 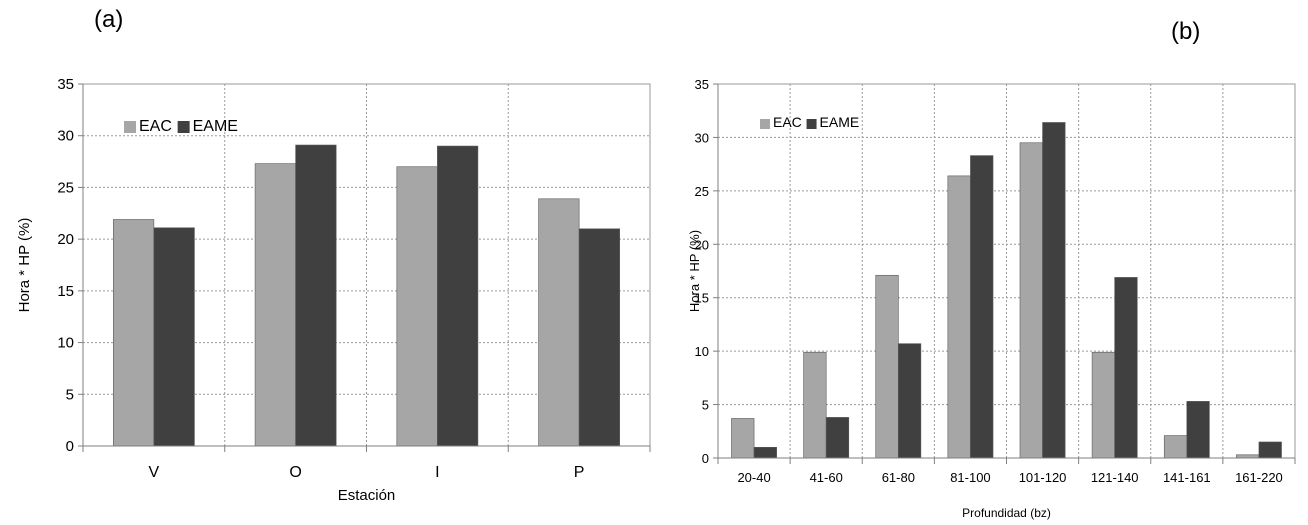 I want to click on x-tick-label: 161-220, so click(x=1259, y=477).